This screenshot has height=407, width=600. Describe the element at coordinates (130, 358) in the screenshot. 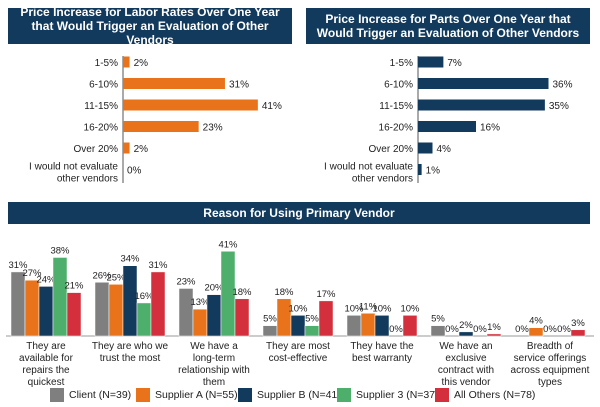

I see `reason-category-label: trust the most` at that location.